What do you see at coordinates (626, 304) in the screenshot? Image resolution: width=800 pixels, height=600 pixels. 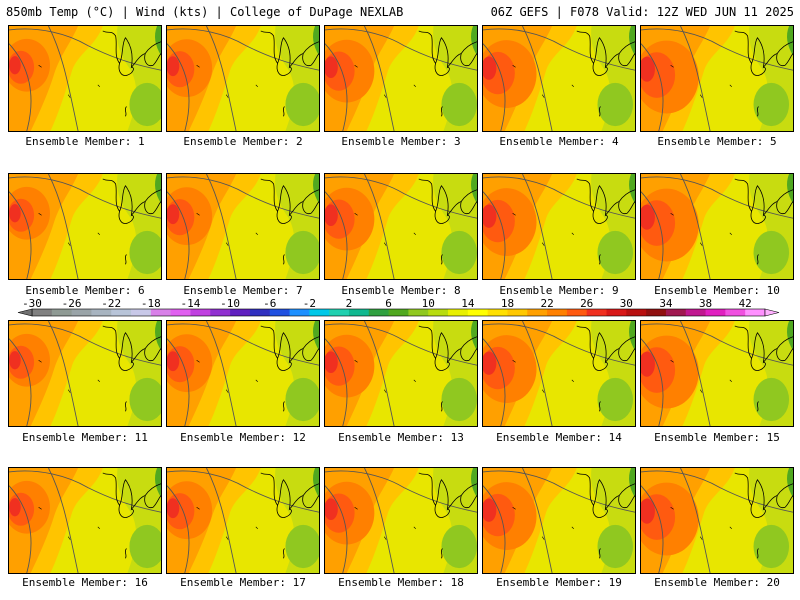 I see `colorbar-tick-label: 30` at bounding box center [626, 304].